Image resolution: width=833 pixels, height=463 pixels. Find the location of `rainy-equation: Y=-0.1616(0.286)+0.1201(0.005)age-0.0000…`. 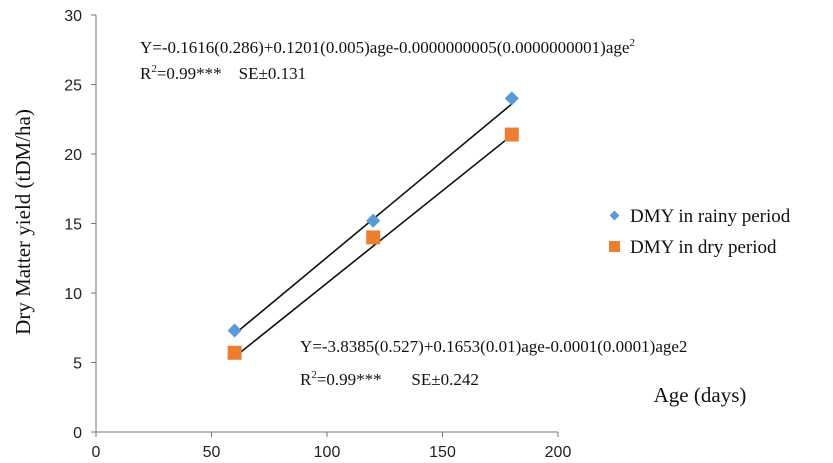

rainy-equation: Y=-0.1616(0.286)+0.1201(0.005)age-0.0000… is located at coordinates (387, 47).